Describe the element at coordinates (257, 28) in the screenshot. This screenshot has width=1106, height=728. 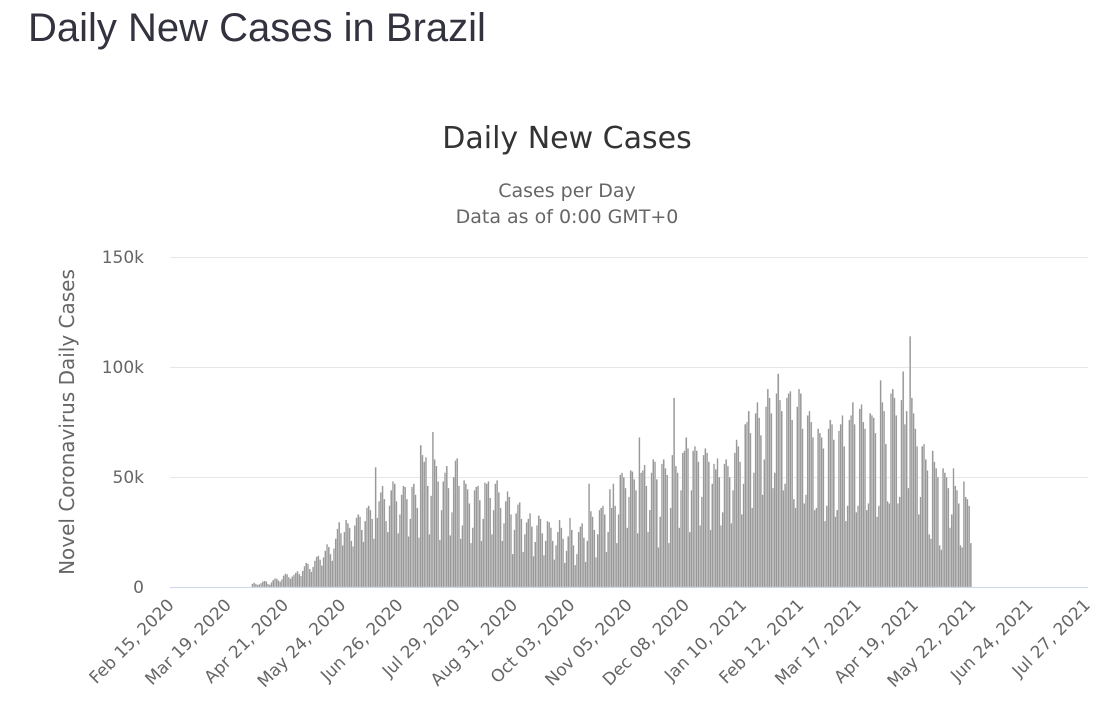
I see `page-heading: Daily New Cases in Brazil` at that location.